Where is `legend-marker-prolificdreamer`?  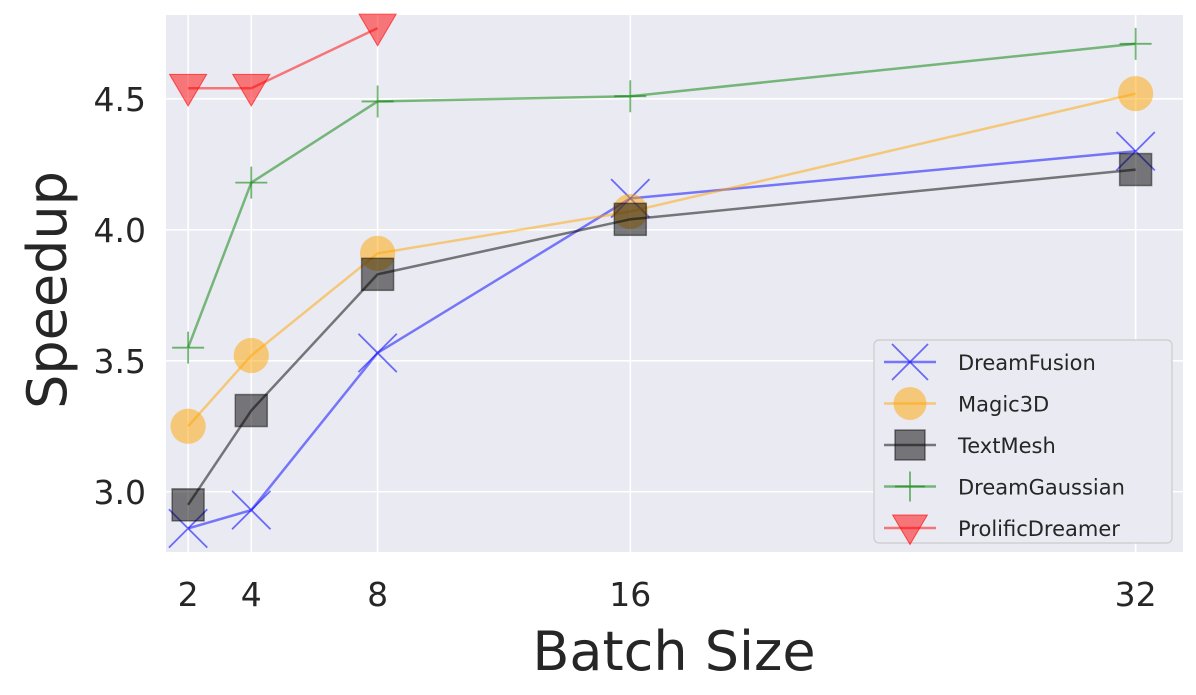
legend-marker-prolificdreamer is located at coordinates (910, 530).